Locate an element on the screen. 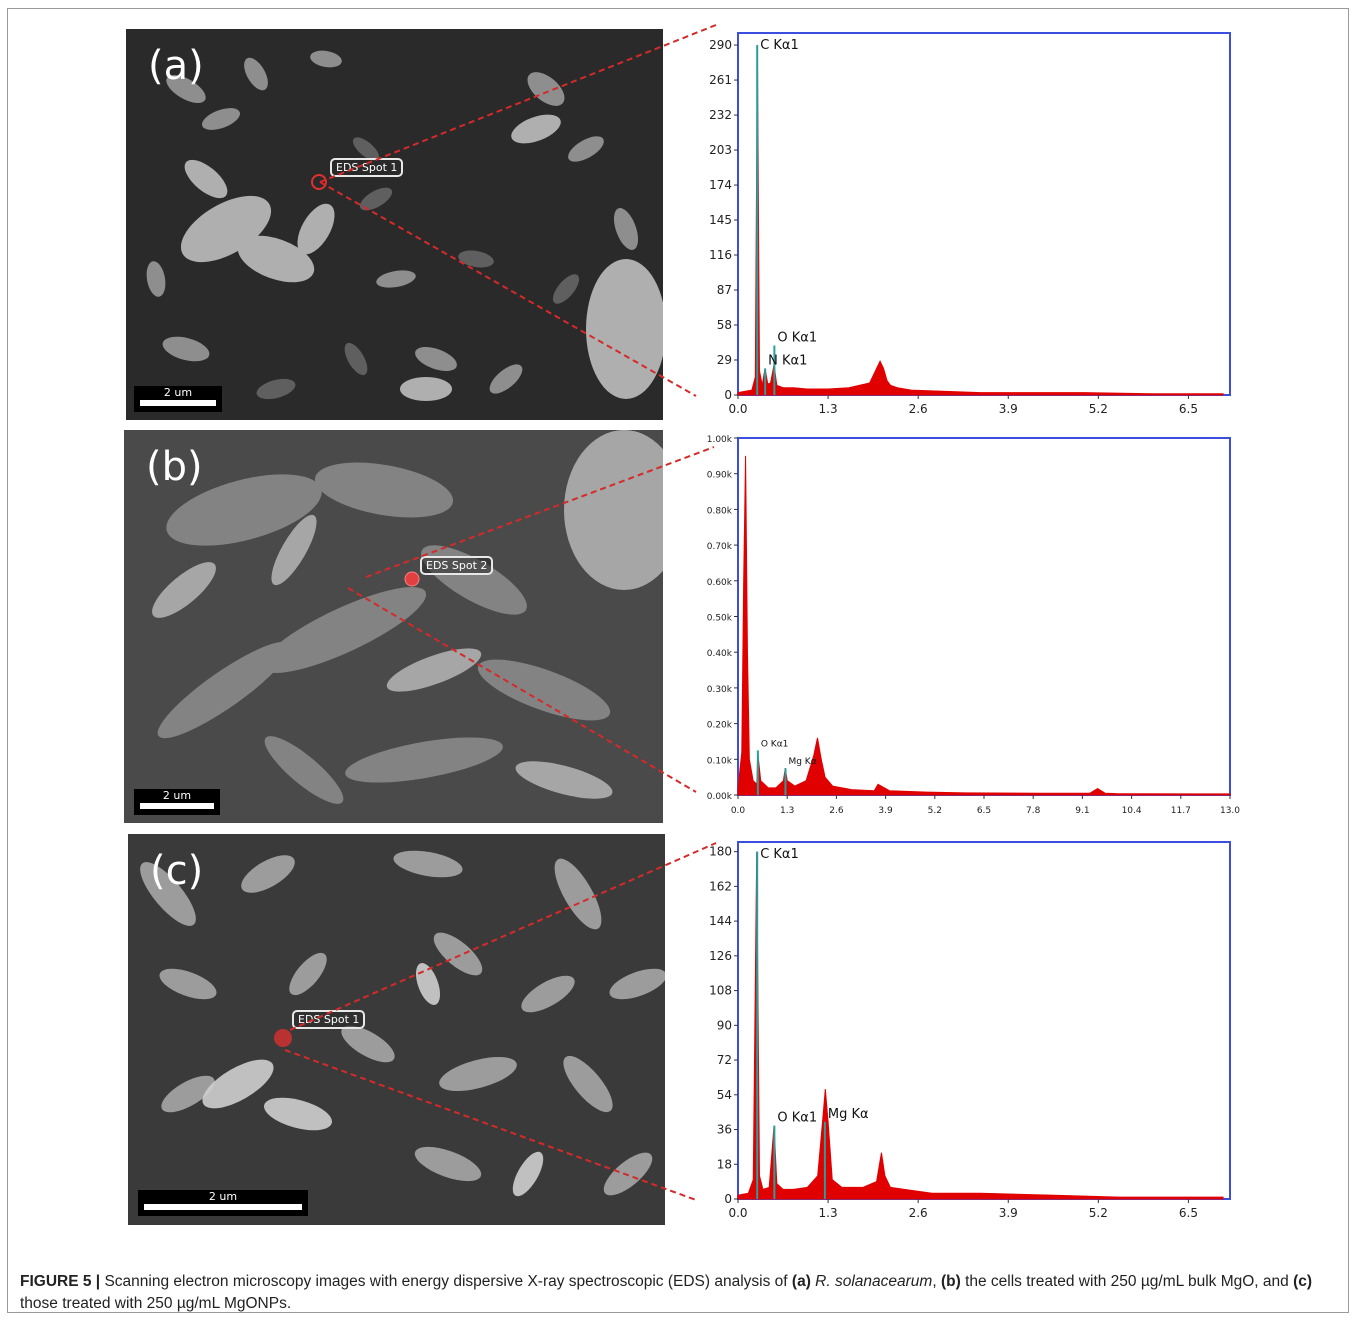 This screenshot has height=1321, width=1358. x-tick-label: 9.1 is located at coordinates (1082, 811).